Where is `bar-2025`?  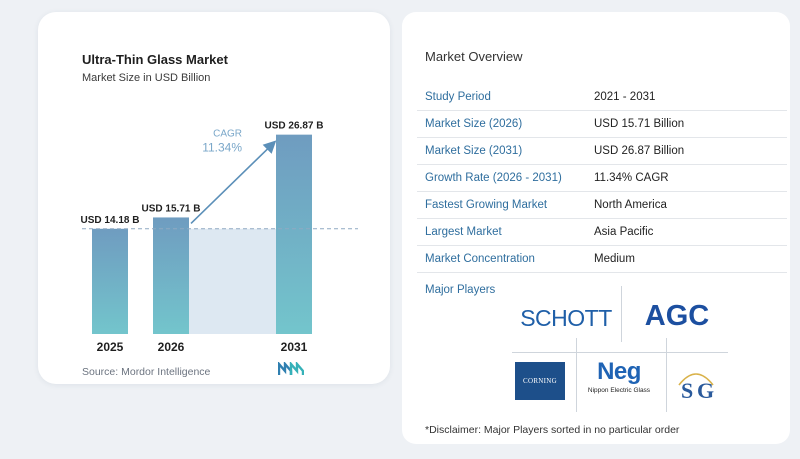
bar-2025 is located at coordinates (110, 281).